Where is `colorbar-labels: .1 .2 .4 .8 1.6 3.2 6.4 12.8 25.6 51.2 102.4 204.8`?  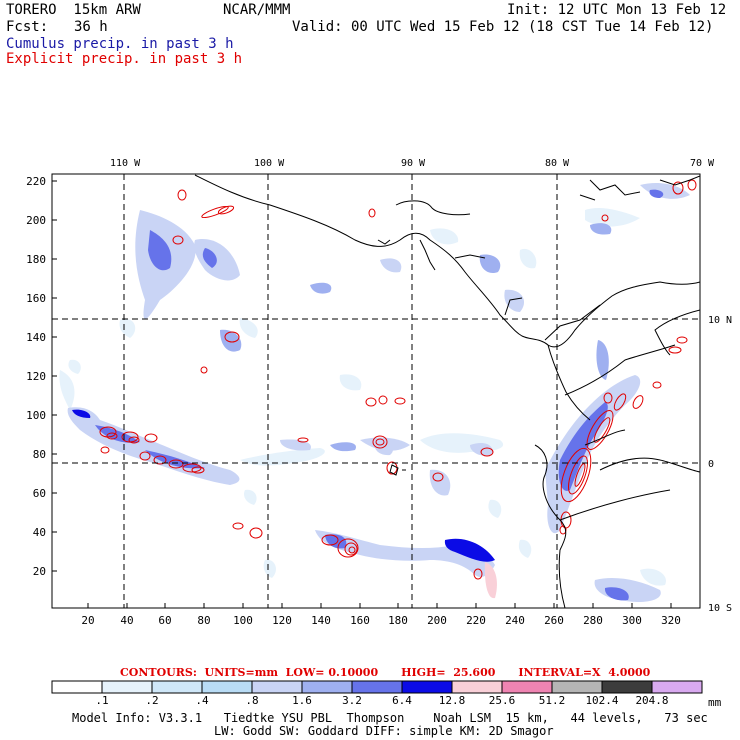
colorbar-labels: .1 .2 .4 .8 1.6 3.2 6.4 12.8 25.6 51.2 102.4 204.8 is located at coordinates (381, 700).